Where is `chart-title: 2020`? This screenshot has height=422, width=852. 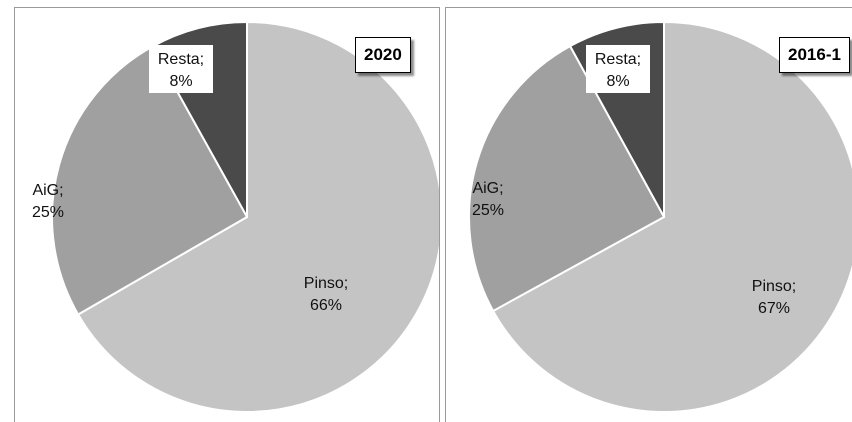
chart-title: 2020 is located at coordinates (383, 55).